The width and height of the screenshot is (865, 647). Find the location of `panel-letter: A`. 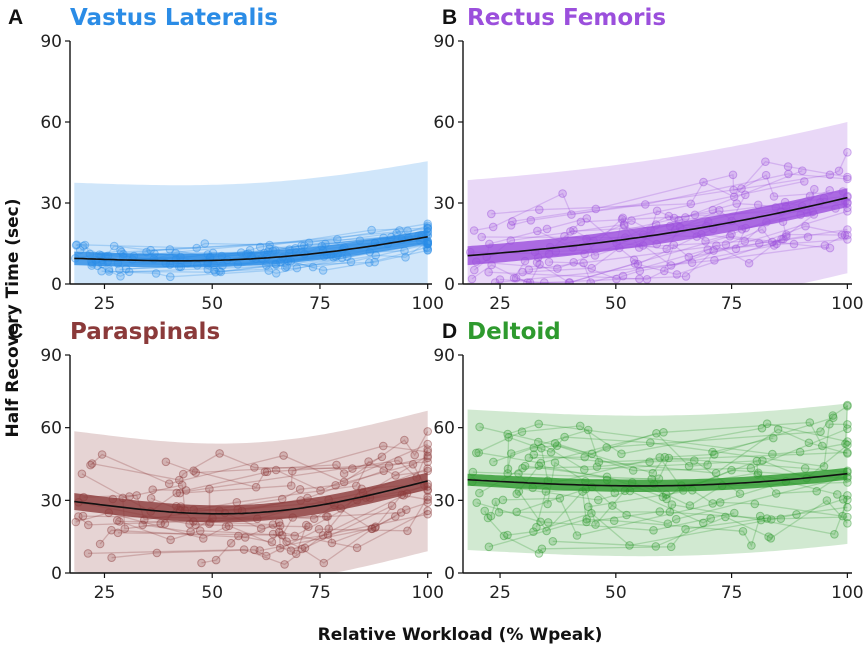

panel-letter: A is located at coordinates (15, 17).